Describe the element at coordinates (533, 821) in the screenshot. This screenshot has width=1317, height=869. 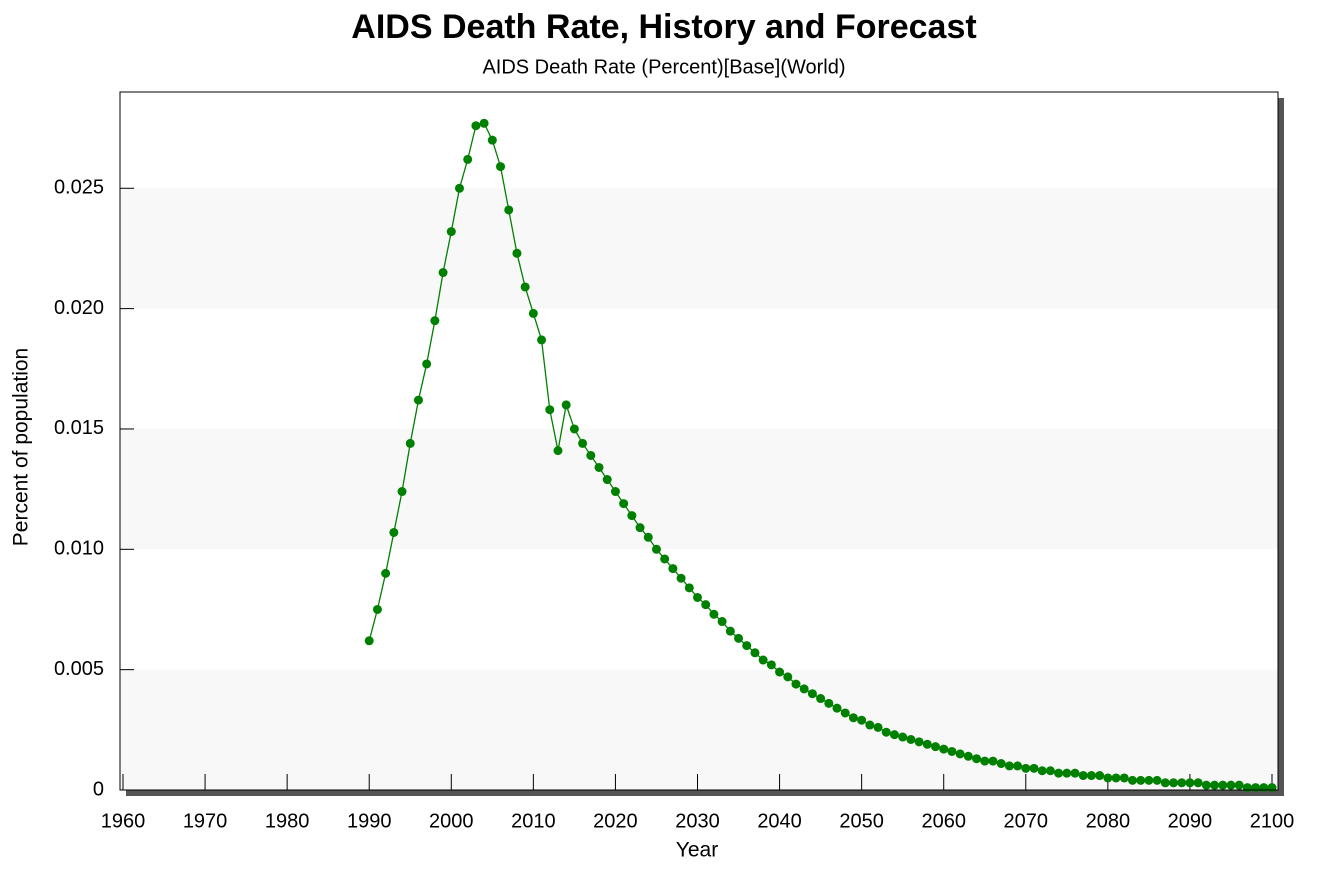
I see `x-tick-label: 2010` at that location.